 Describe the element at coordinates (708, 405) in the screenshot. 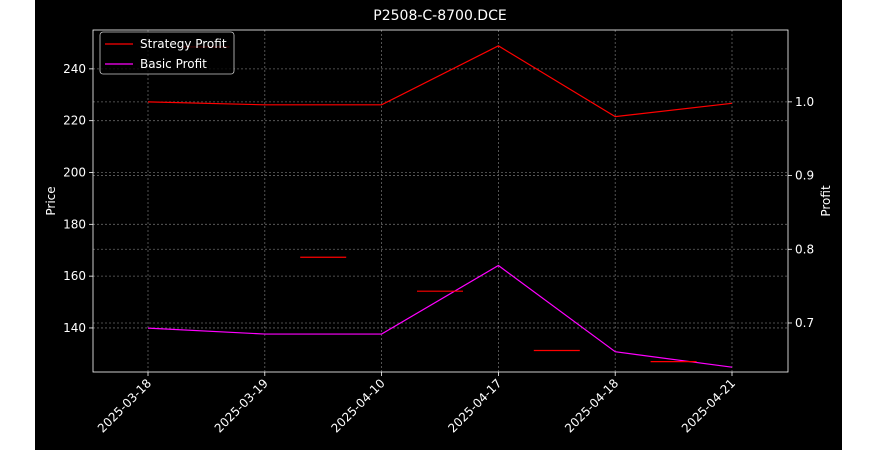

I see `x-tick-label: 2025-04-21` at that location.